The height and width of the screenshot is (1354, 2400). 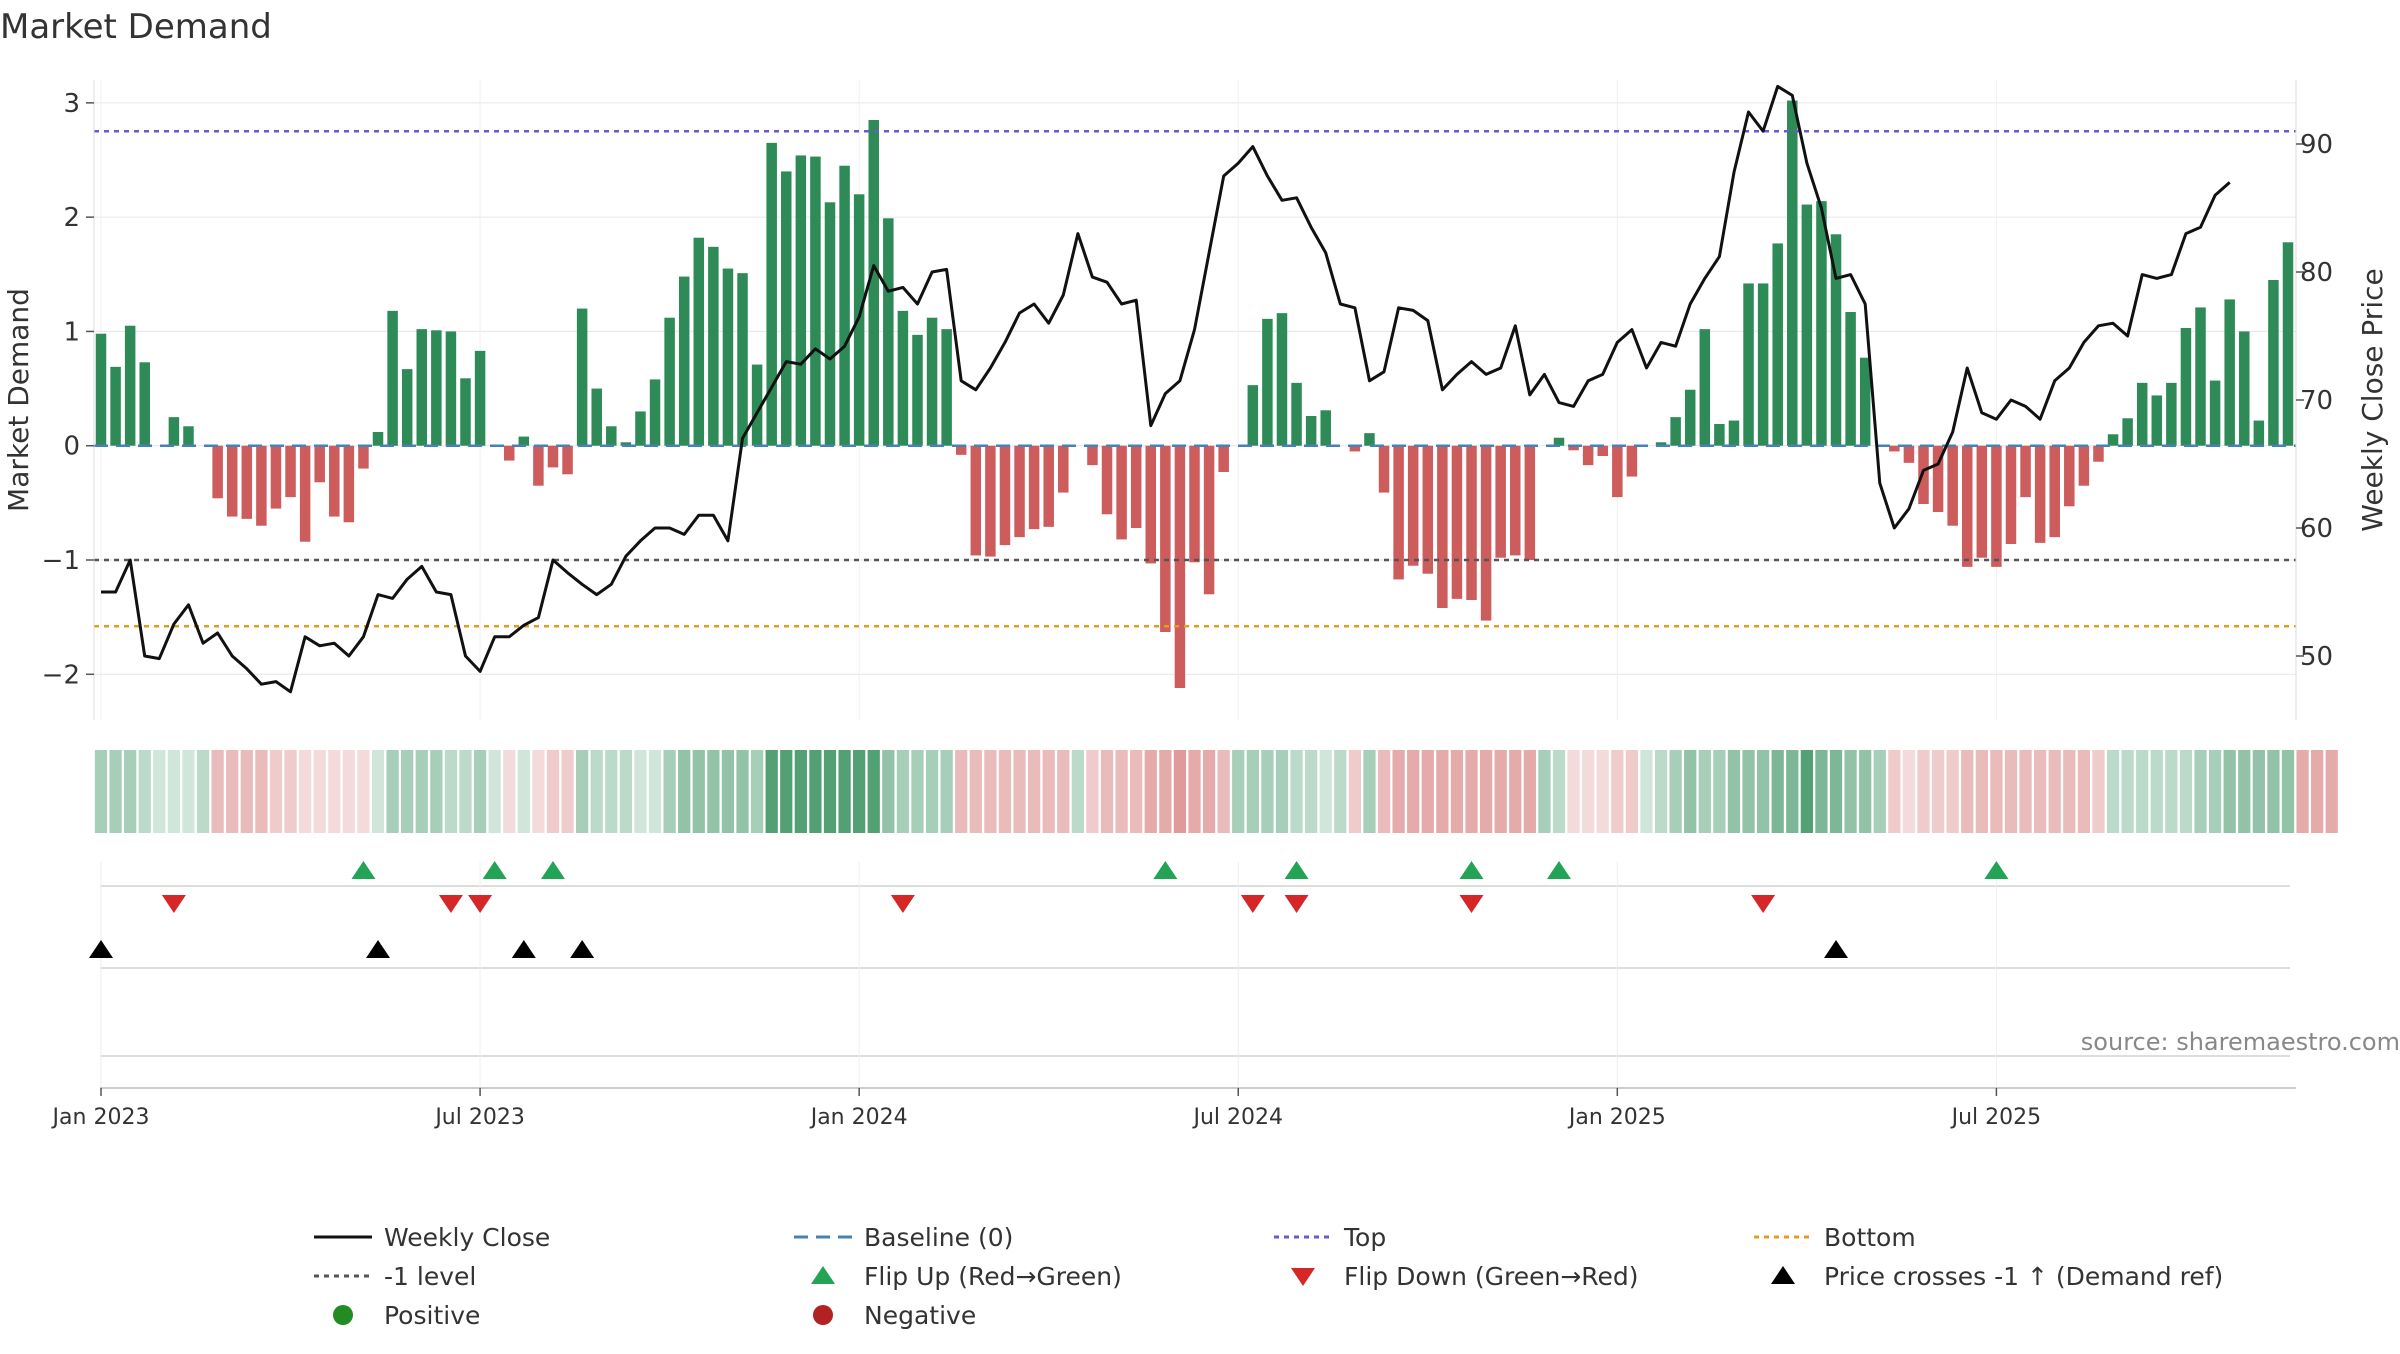 I want to click on legend-negative-swatch, so click(x=823, y=1315).